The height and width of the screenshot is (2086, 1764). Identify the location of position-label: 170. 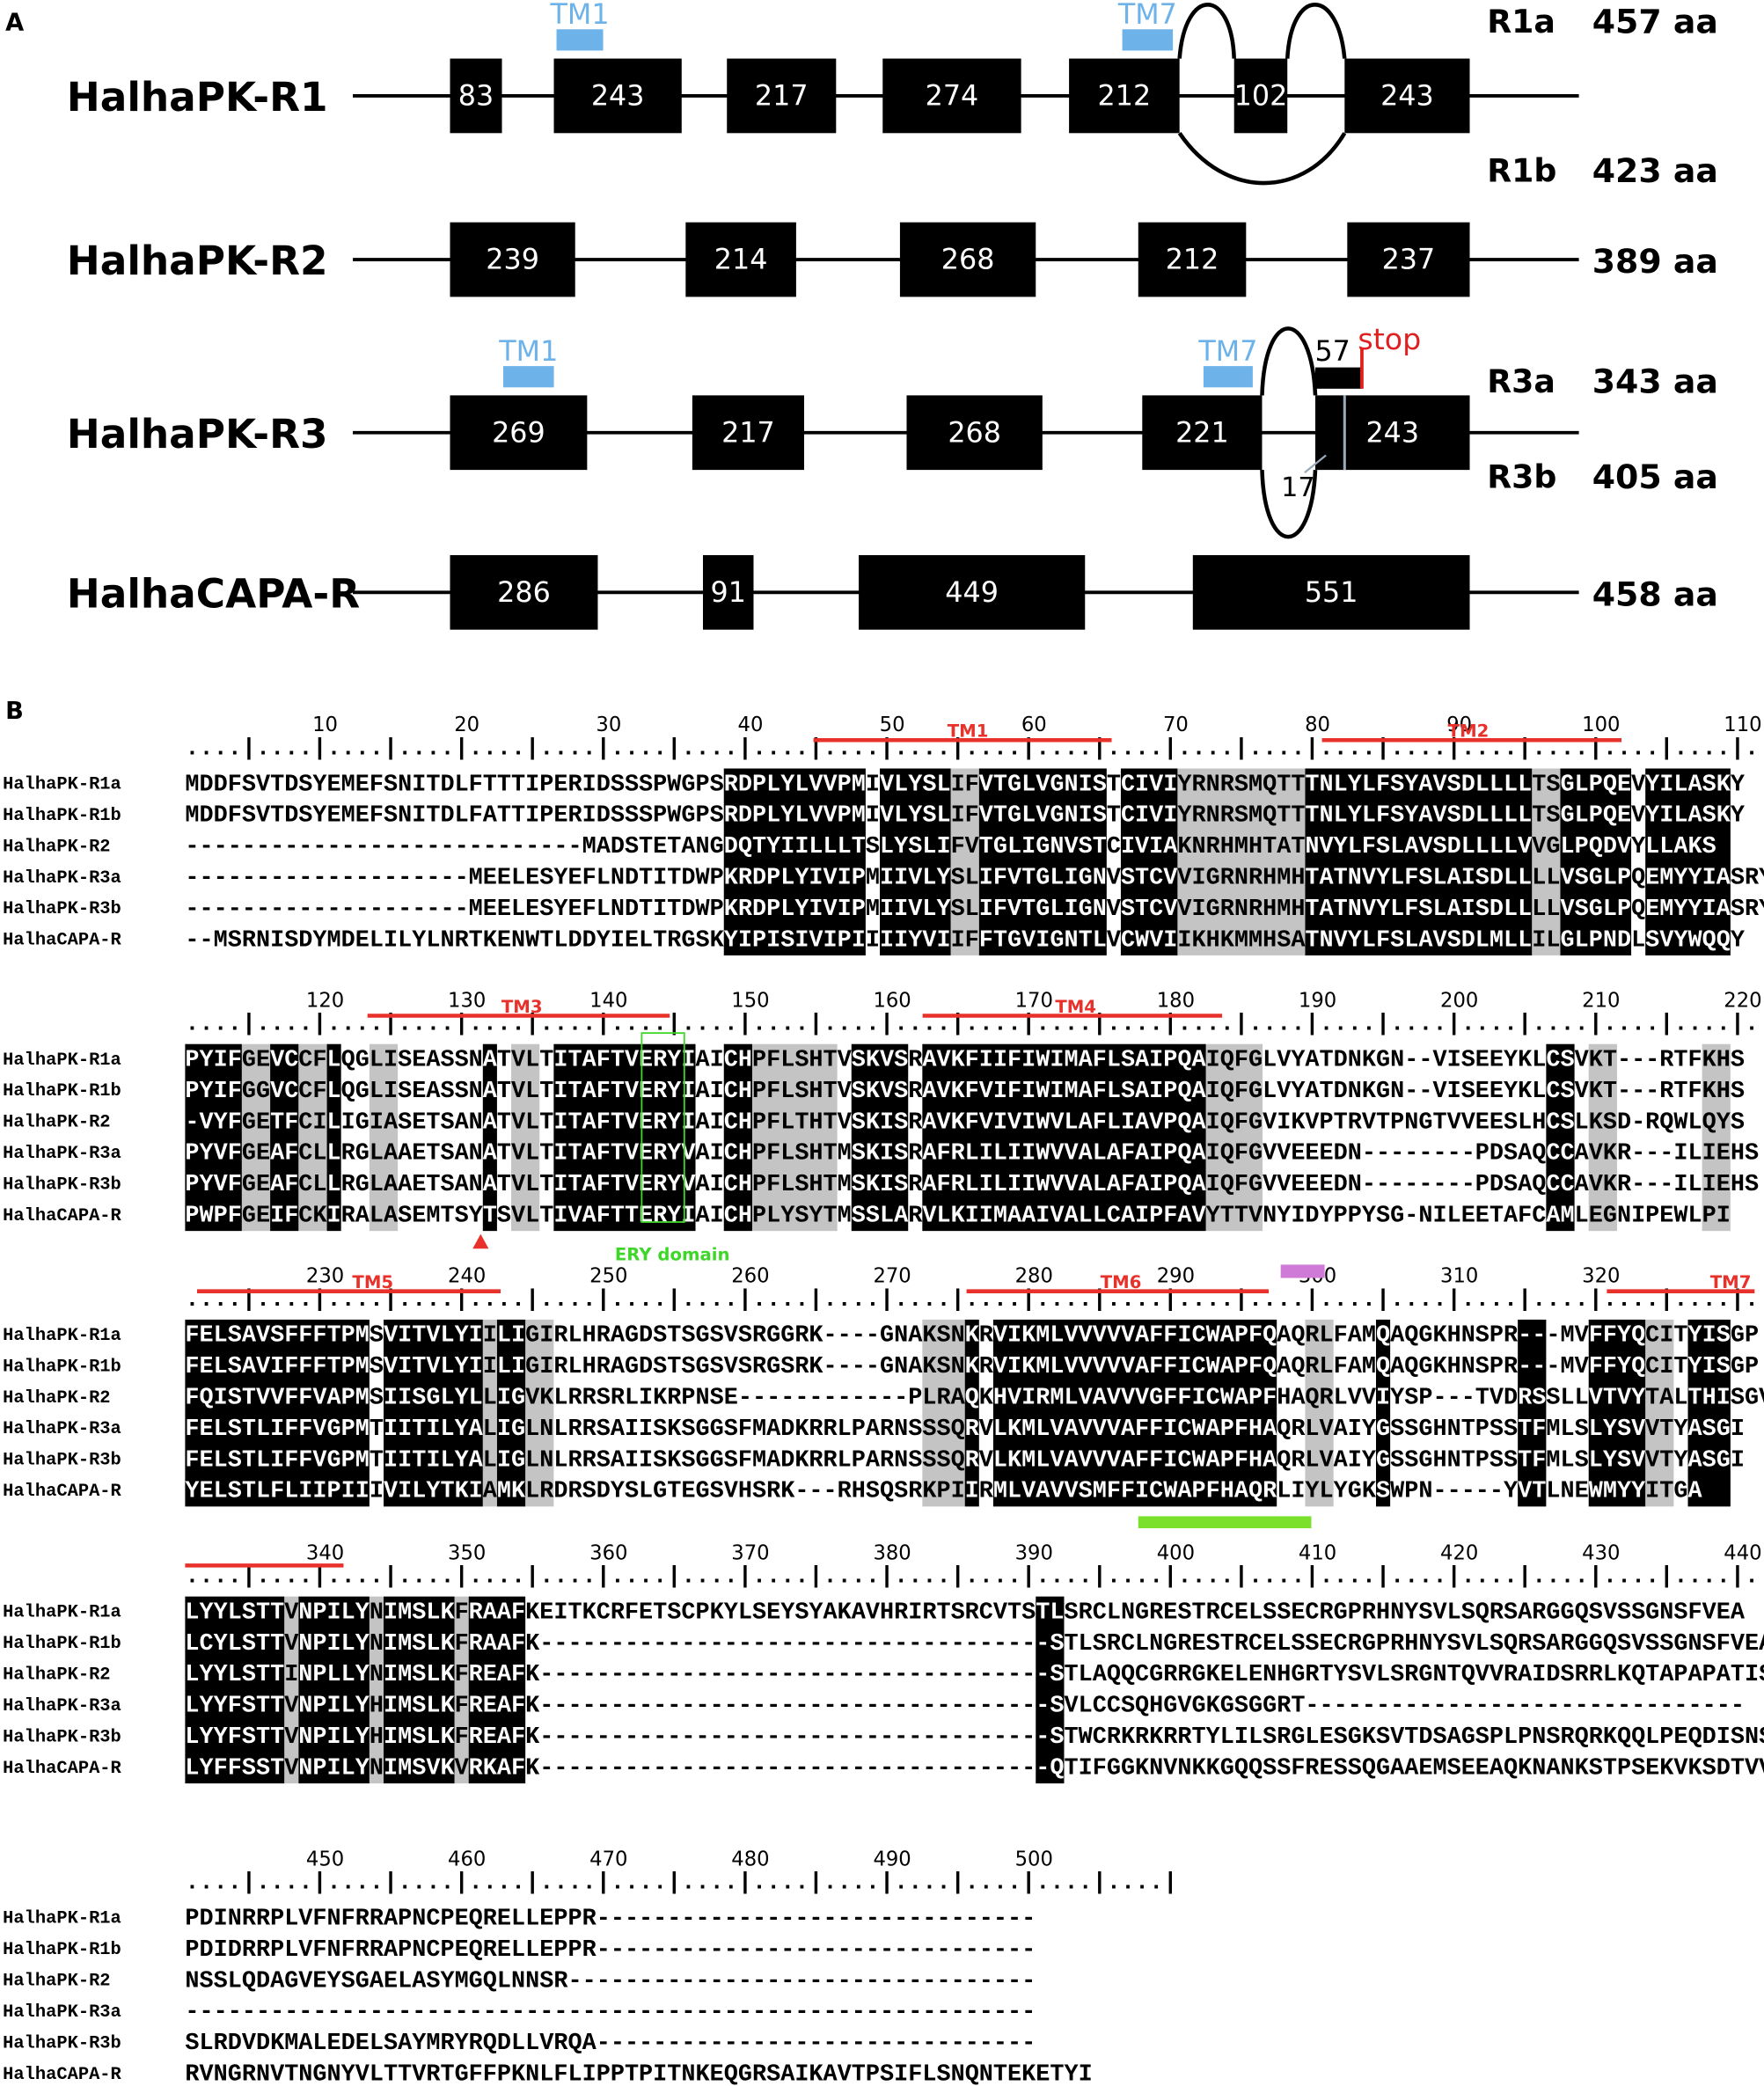
(1034, 1001).